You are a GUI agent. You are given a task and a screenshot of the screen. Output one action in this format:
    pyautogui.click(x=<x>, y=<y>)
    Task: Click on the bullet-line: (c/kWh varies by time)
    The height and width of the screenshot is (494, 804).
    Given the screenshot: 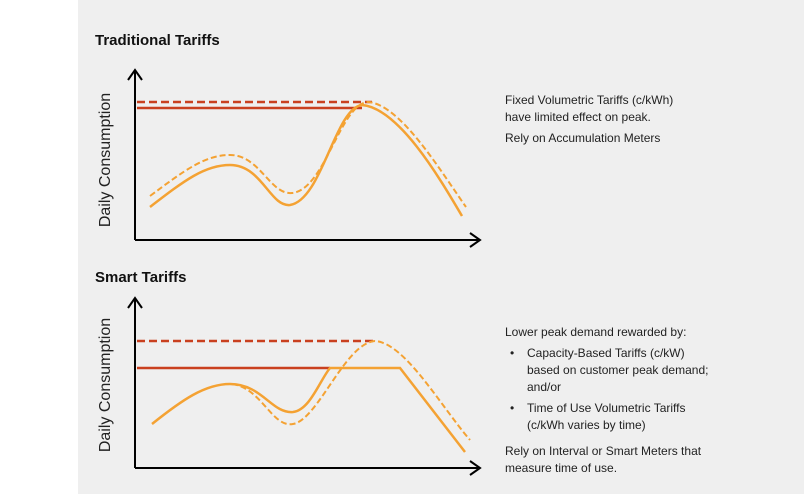 What is the action you would take?
    pyautogui.click(x=586, y=425)
    